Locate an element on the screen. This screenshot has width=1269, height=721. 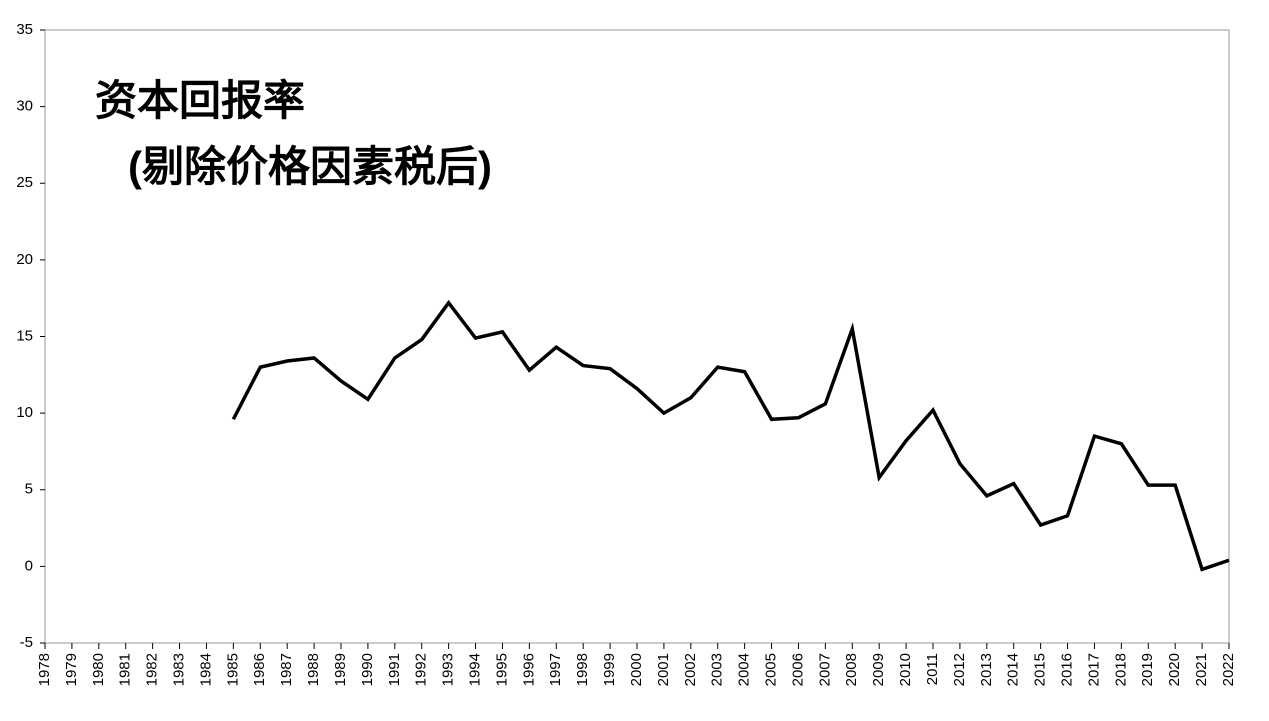
x-tick-label: 1980 is located at coordinates (98, 669).